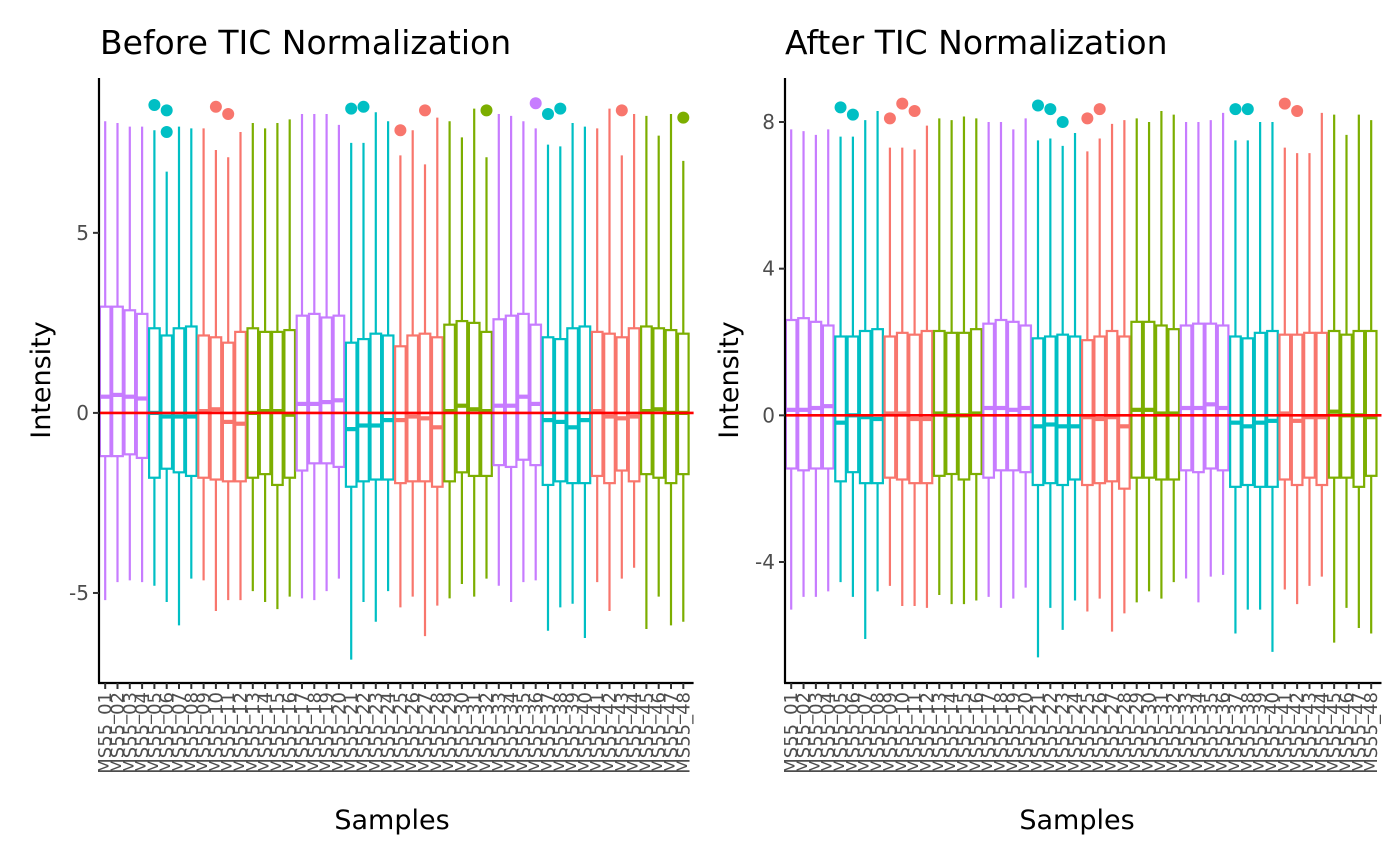 This screenshot has height=866, width=1400. Describe the element at coordinates (130, 733) in the screenshot. I see `x-tick-label: MS55_03` at that location.